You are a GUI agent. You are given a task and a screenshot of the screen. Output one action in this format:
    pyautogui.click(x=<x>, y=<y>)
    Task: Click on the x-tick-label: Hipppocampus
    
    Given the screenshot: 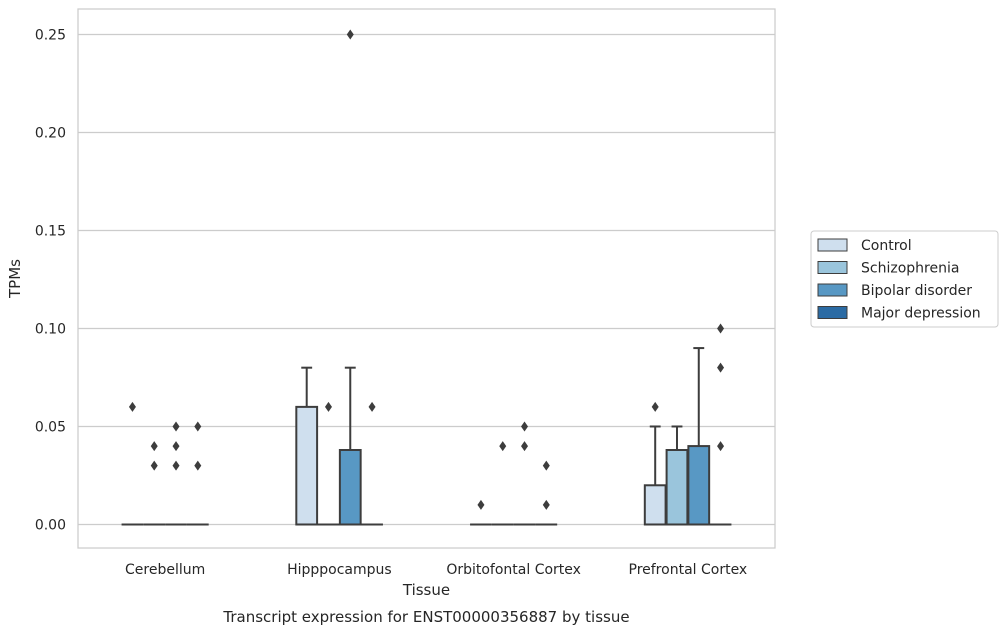 What is the action you would take?
    pyautogui.click(x=339, y=570)
    